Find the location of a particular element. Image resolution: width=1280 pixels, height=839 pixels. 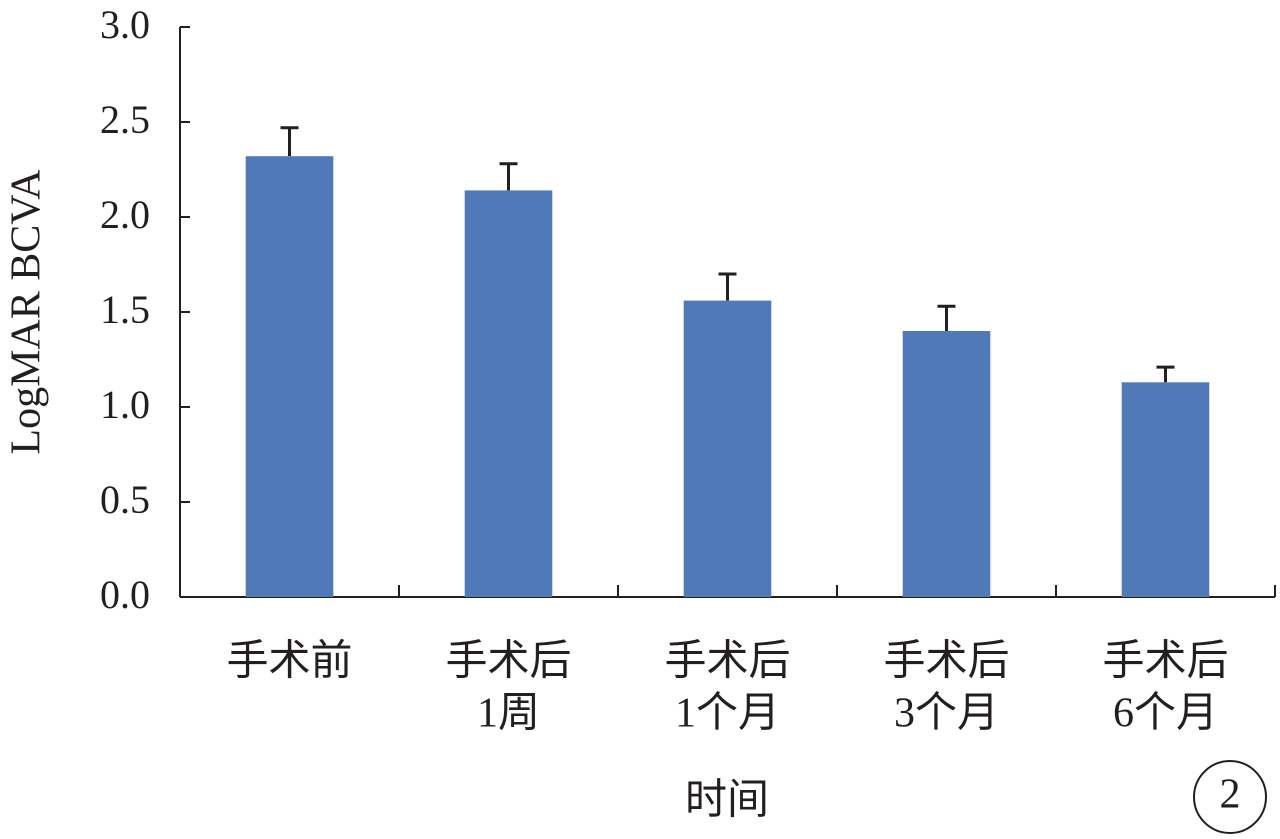

y-tick-label: 2.0 is located at coordinates (125, 214).